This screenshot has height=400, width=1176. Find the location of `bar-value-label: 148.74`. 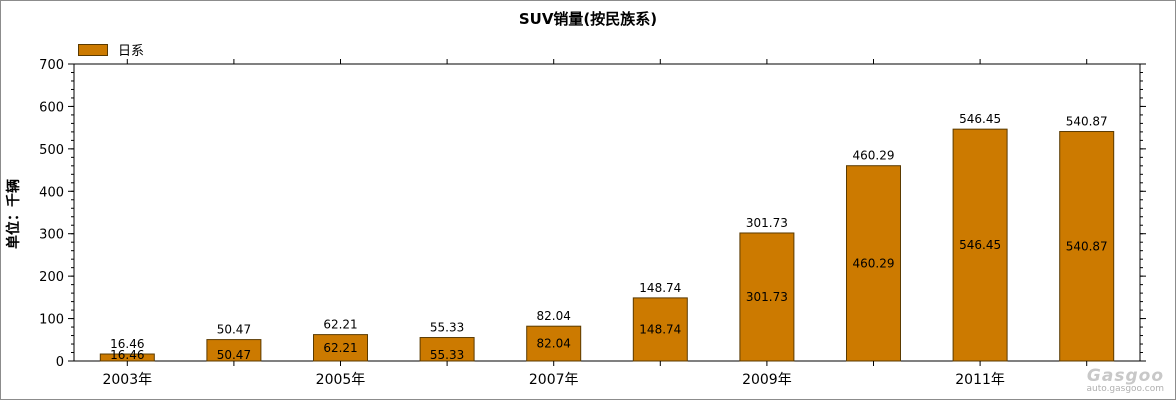

bar-value-label: 148.74 is located at coordinates (660, 288).